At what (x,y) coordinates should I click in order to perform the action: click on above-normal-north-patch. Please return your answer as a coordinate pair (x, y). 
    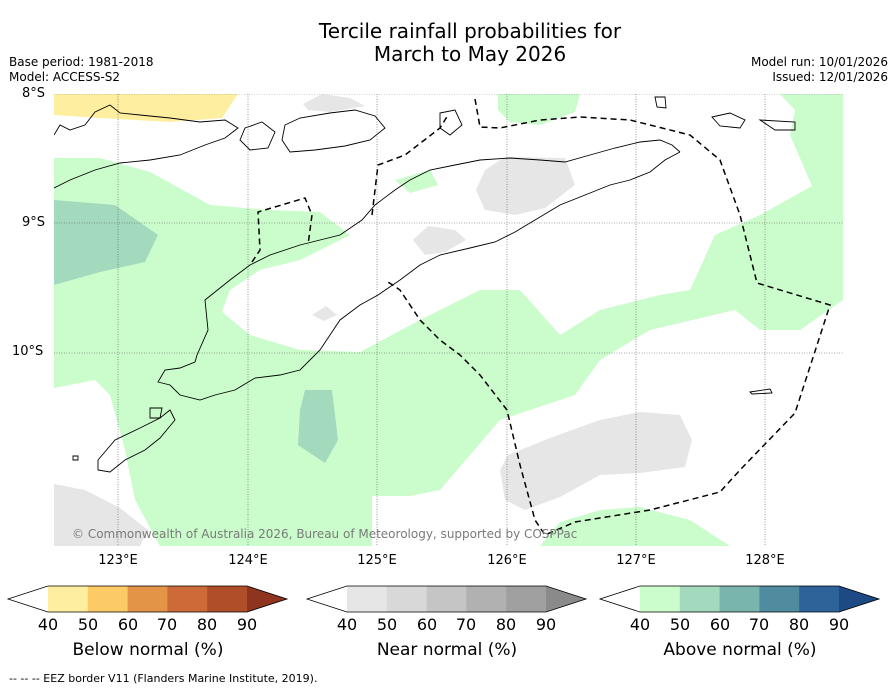
    Looking at the image, I should click on (539, 109).